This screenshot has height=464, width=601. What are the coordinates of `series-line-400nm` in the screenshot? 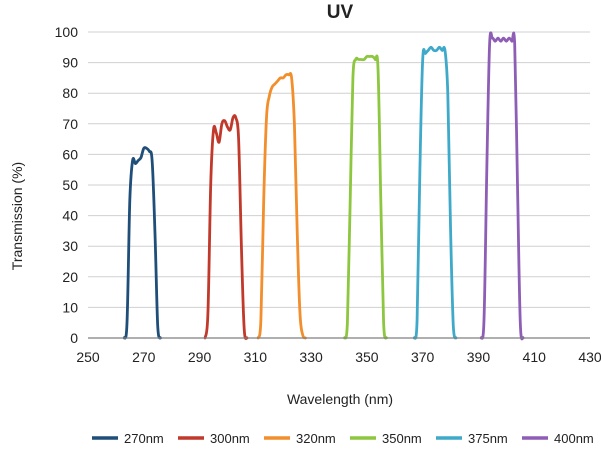 It's located at (502, 186).